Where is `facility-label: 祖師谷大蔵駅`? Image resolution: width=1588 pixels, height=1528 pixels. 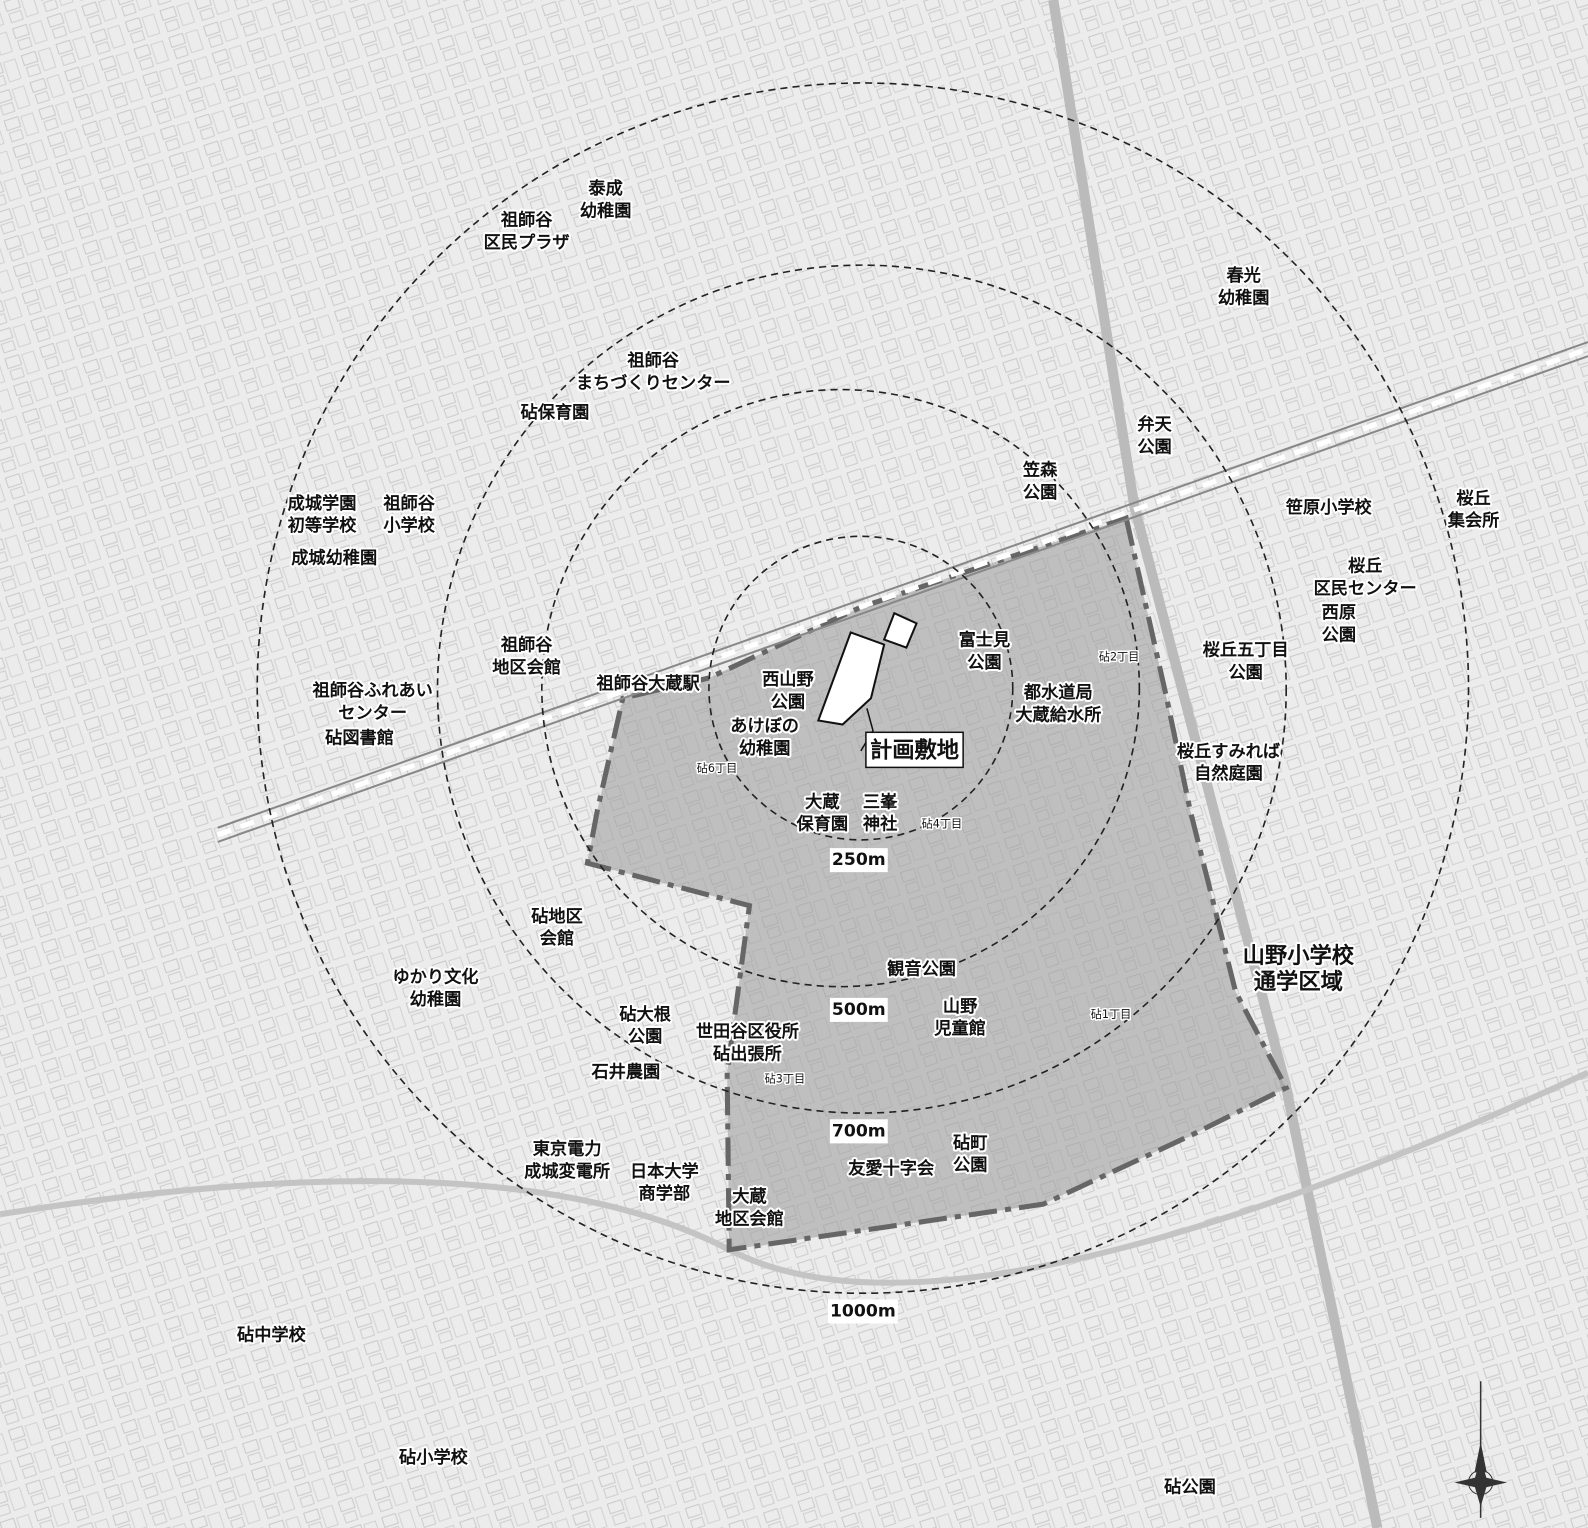
facility-label: 祖師谷大蔵駅 is located at coordinates (648, 683).